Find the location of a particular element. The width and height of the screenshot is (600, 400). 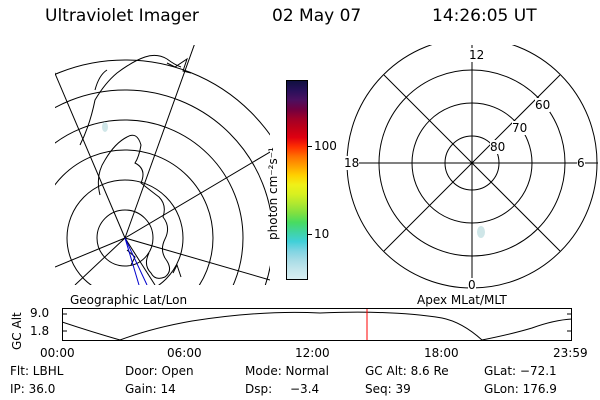

observation-date: 02 May 07 is located at coordinates (317, 16).